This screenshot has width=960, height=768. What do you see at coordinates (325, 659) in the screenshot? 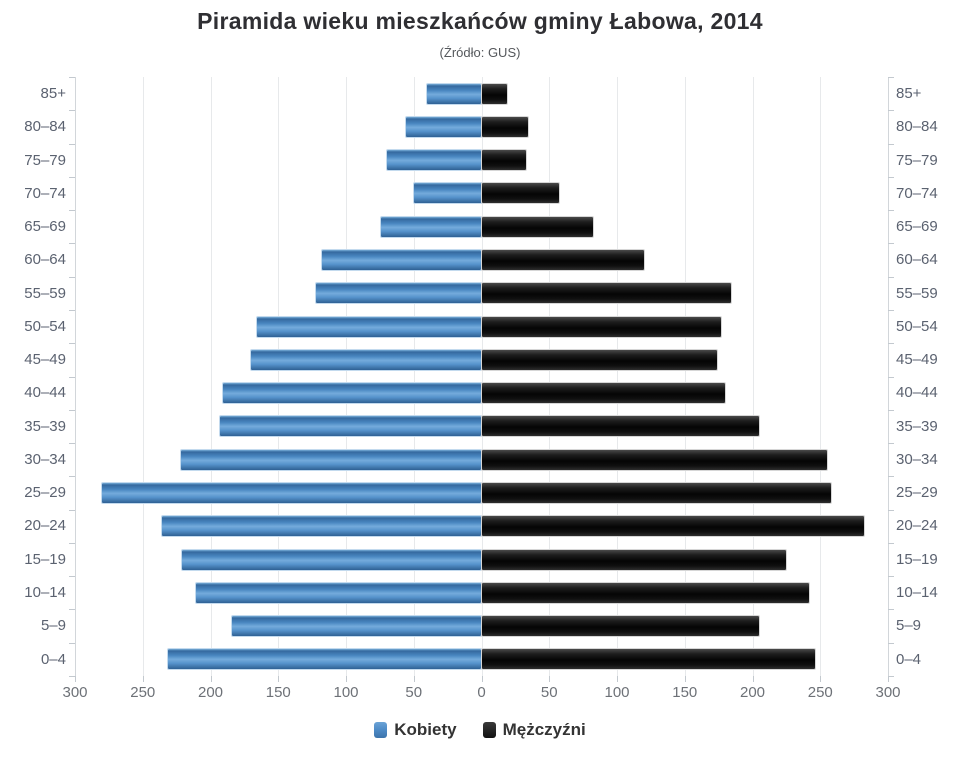
I see `bar-women-0–4` at bounding box center [325, 659].